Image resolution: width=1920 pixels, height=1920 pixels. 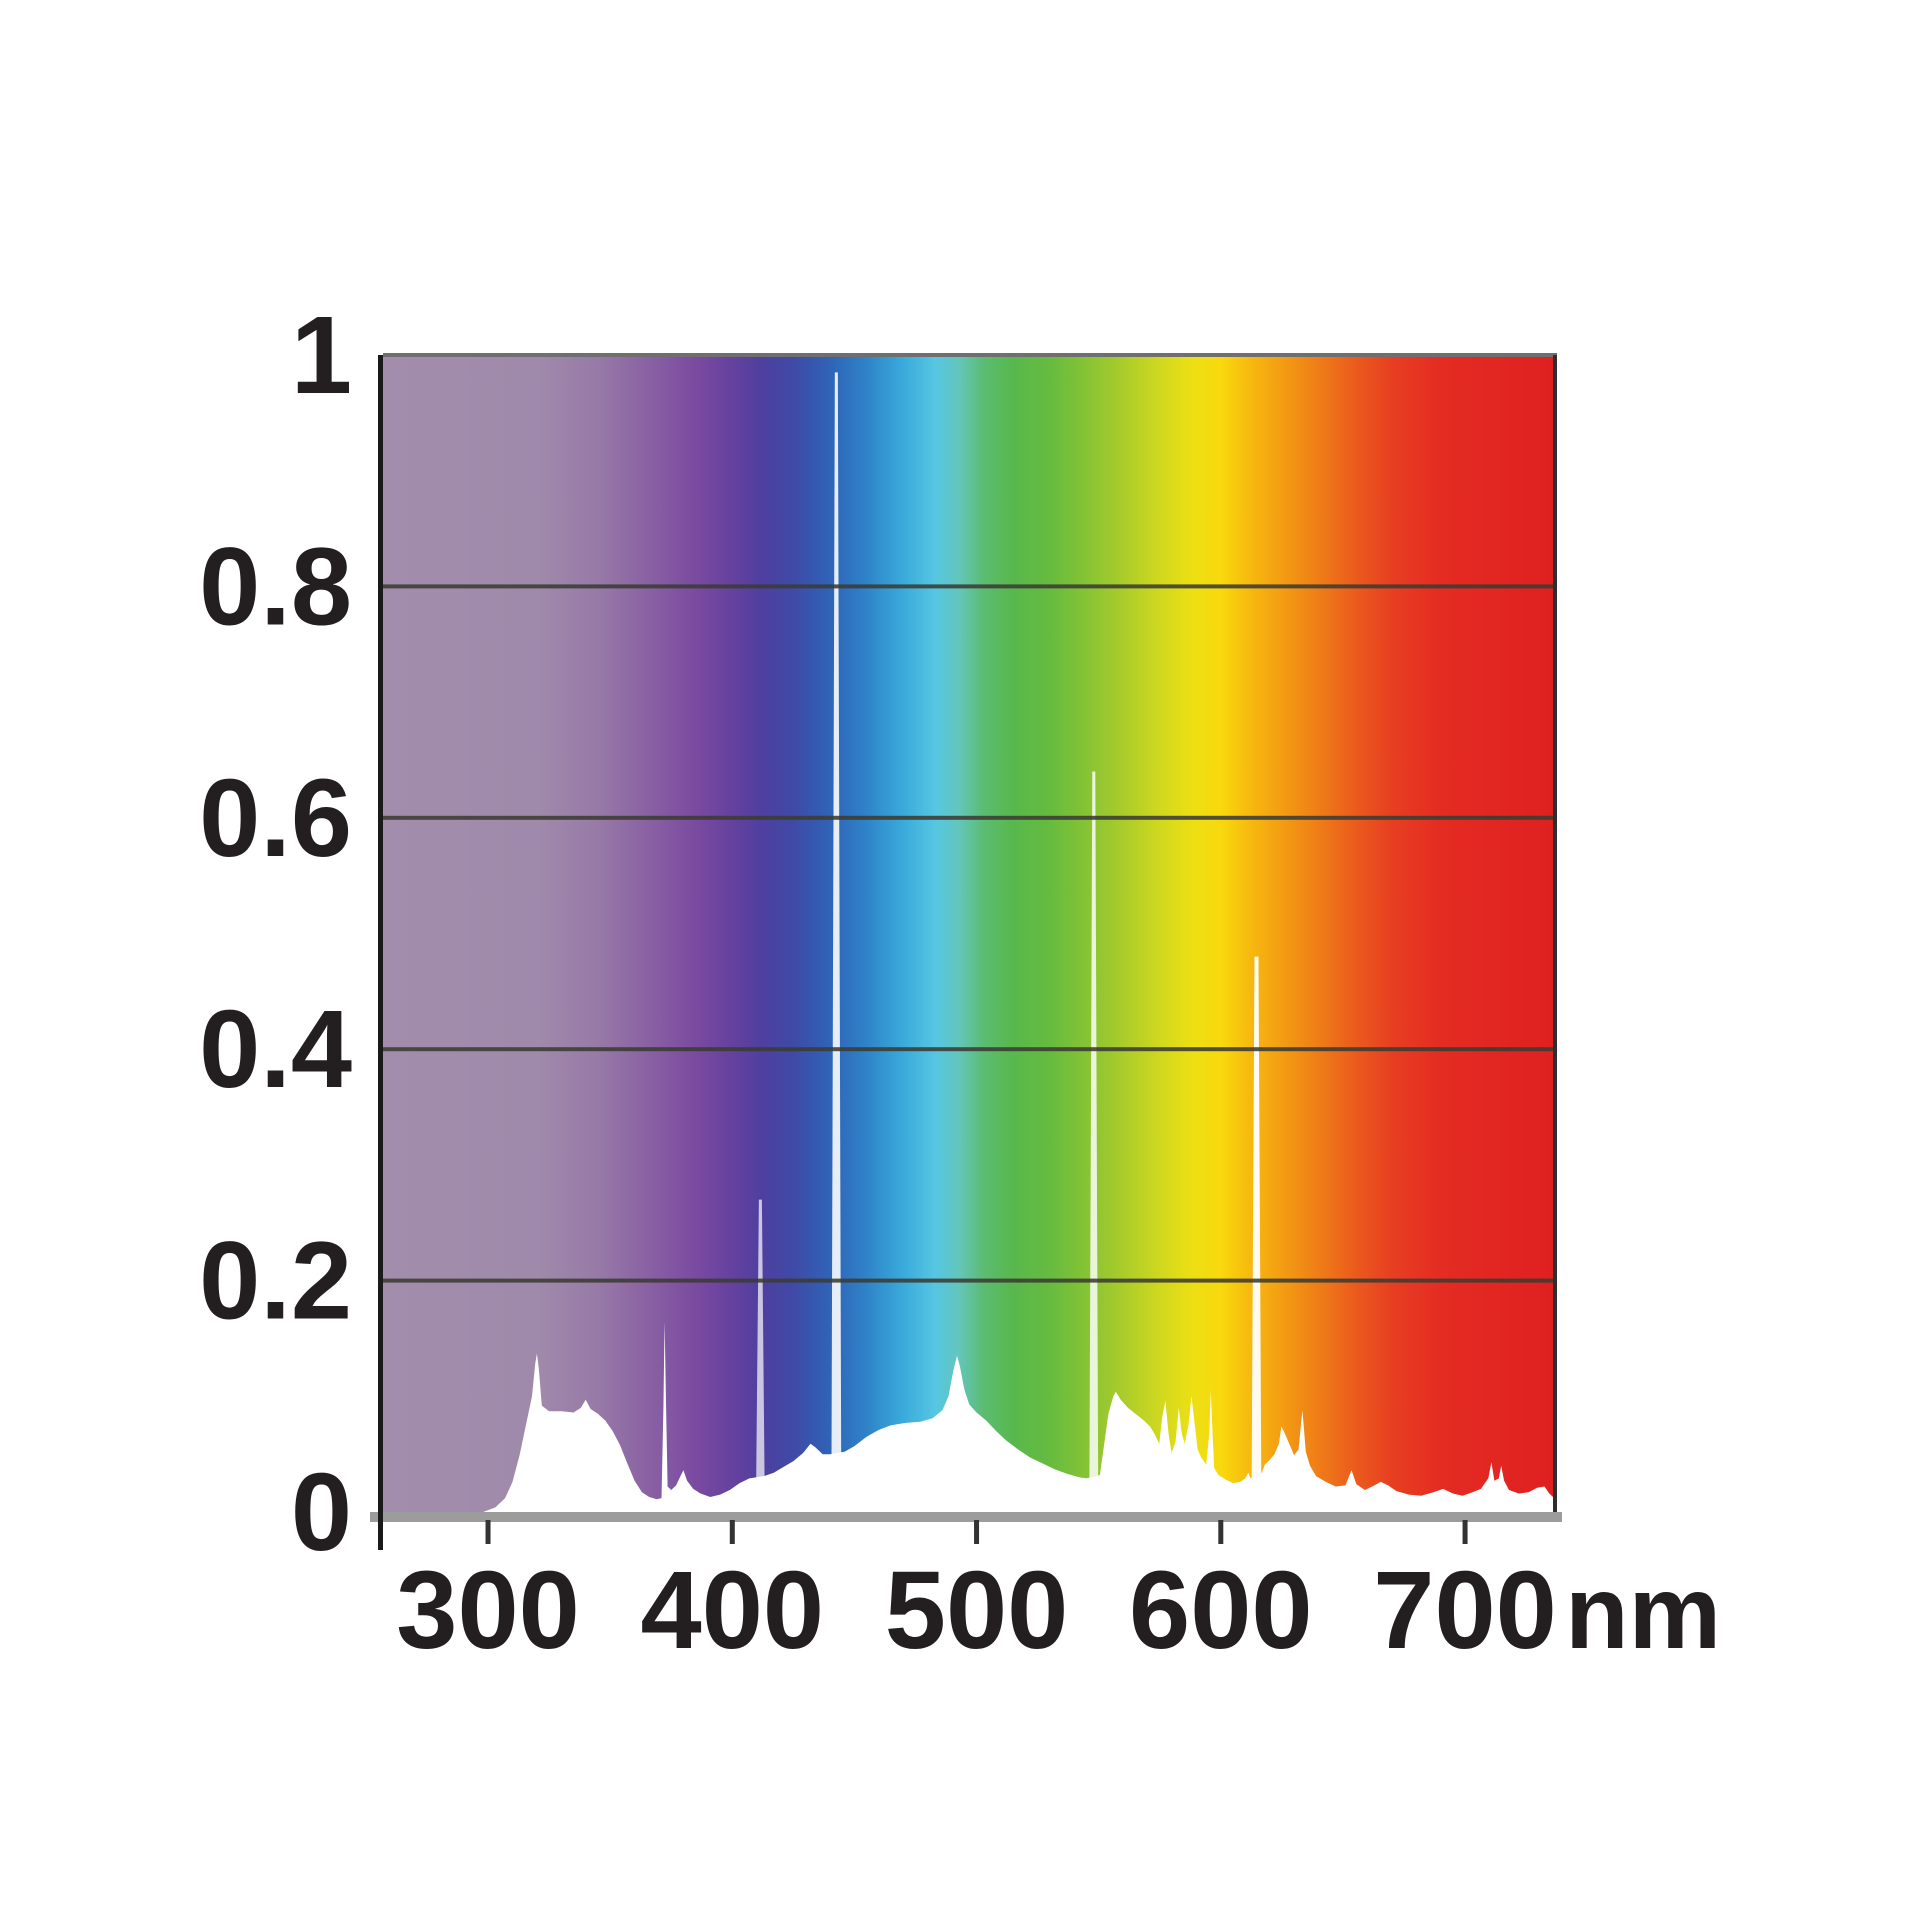 What do you see at coordinates (968, 586) in the screenshot?
I see `gridline-0.8` at bounding box center [968, 586].